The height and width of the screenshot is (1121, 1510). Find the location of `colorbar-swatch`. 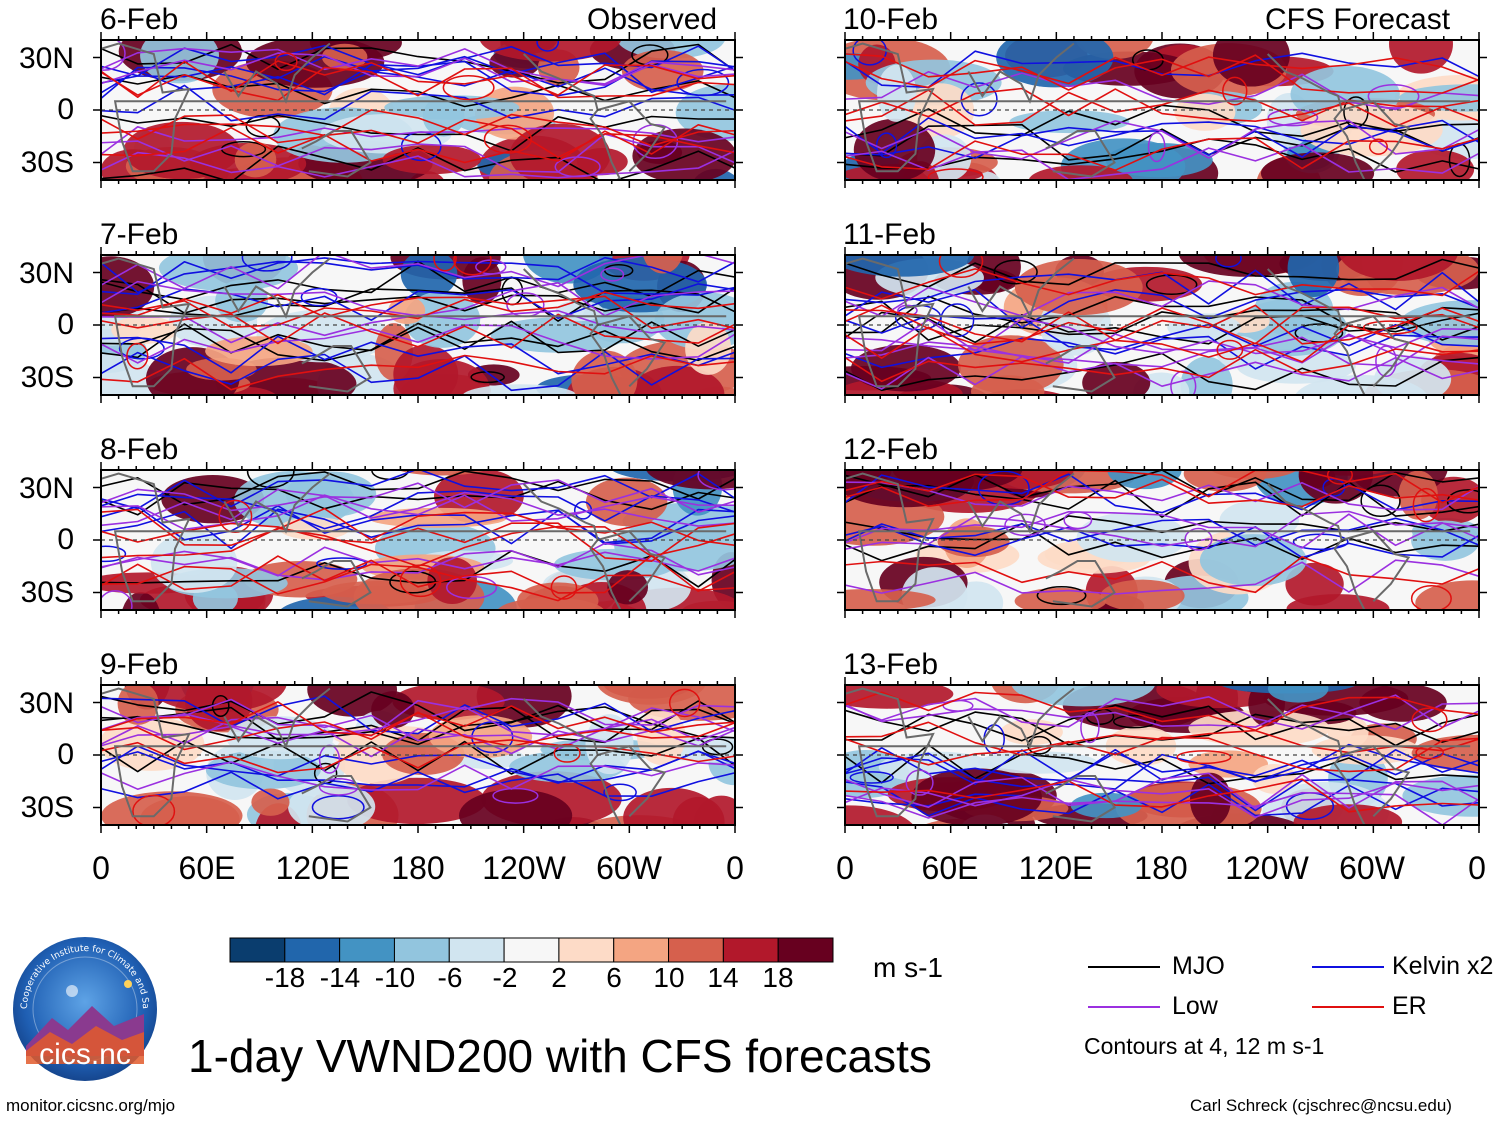

colorbar-swatch is located at coordinates (476, 950).